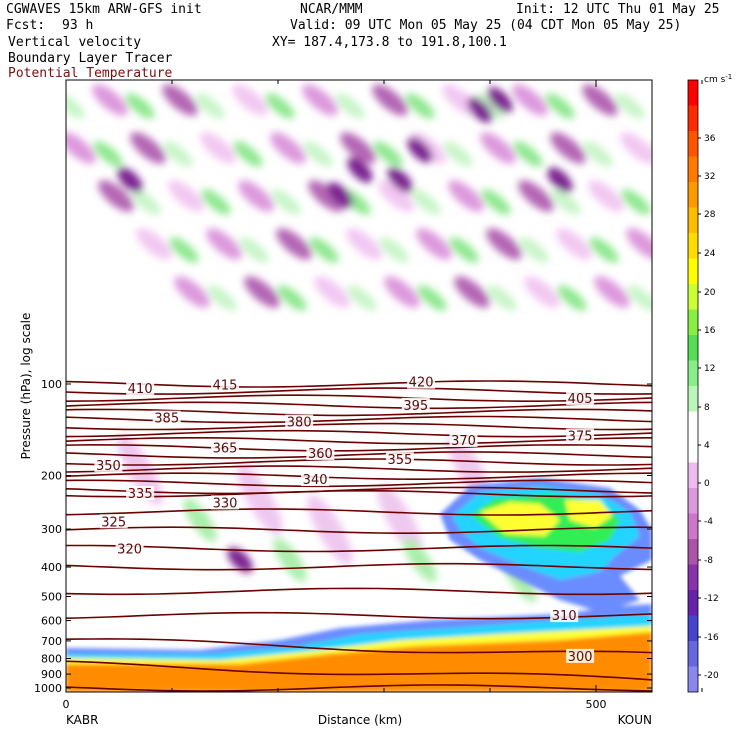 This screenshot has height=740, width=740. I want to click on contour-label: 300, so click(580, 657).